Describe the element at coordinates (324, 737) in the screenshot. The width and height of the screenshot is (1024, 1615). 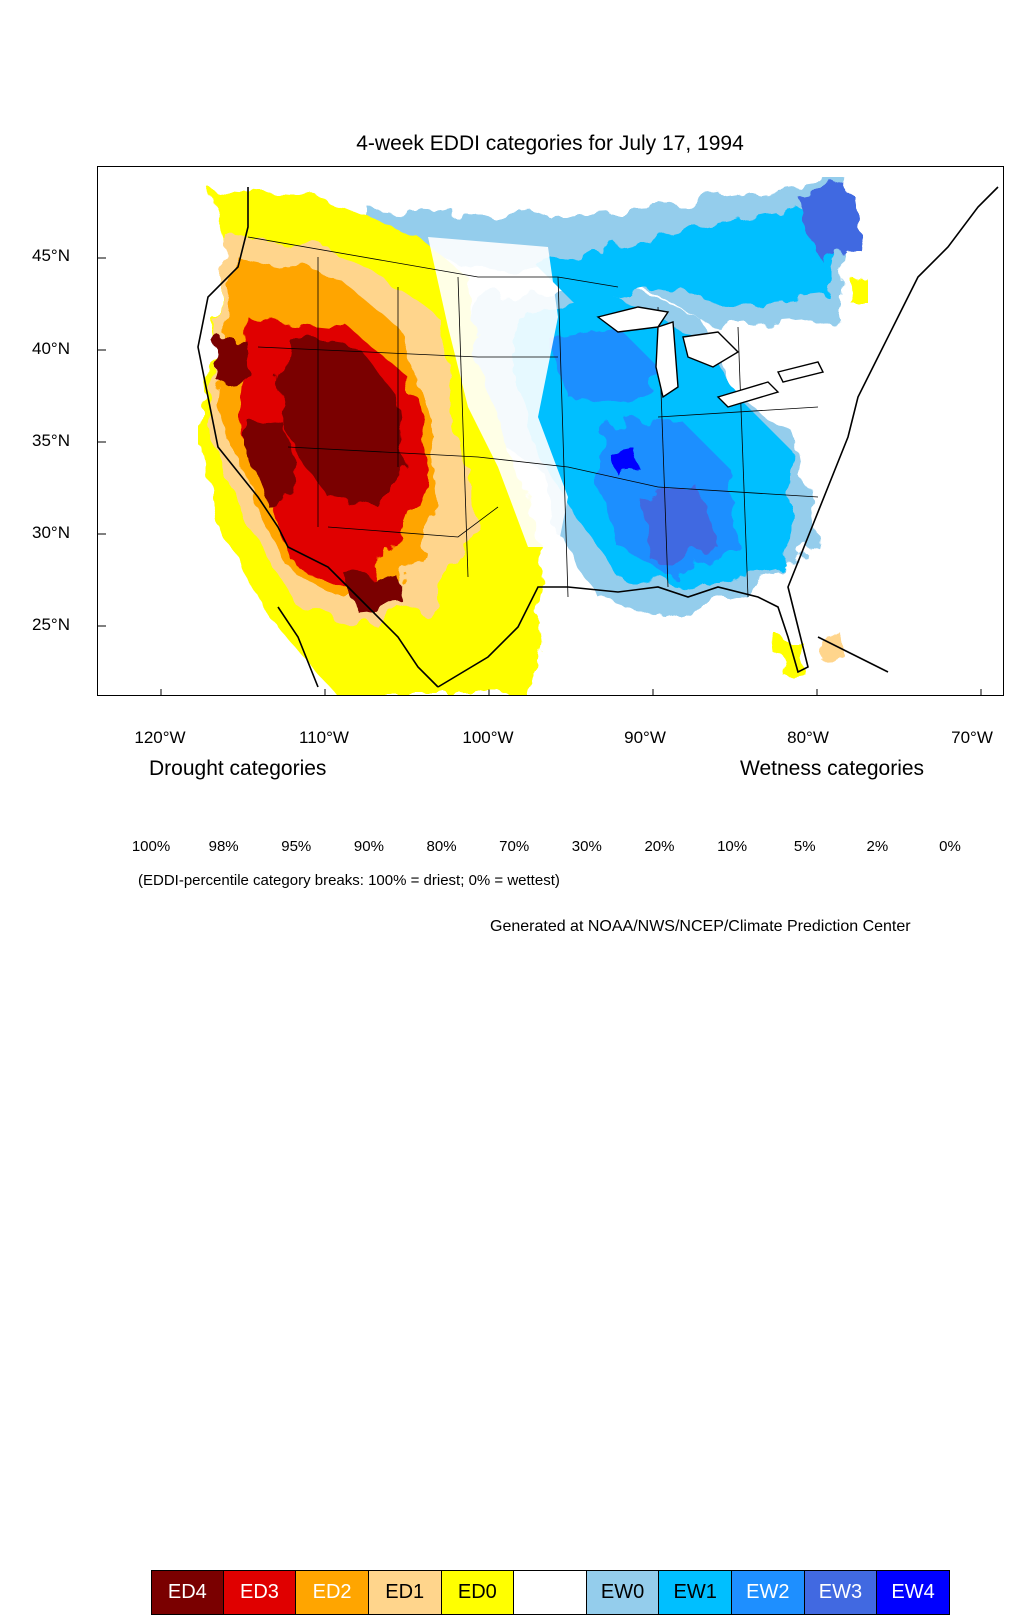
I see `lon-label-110: 110°W` at that location.